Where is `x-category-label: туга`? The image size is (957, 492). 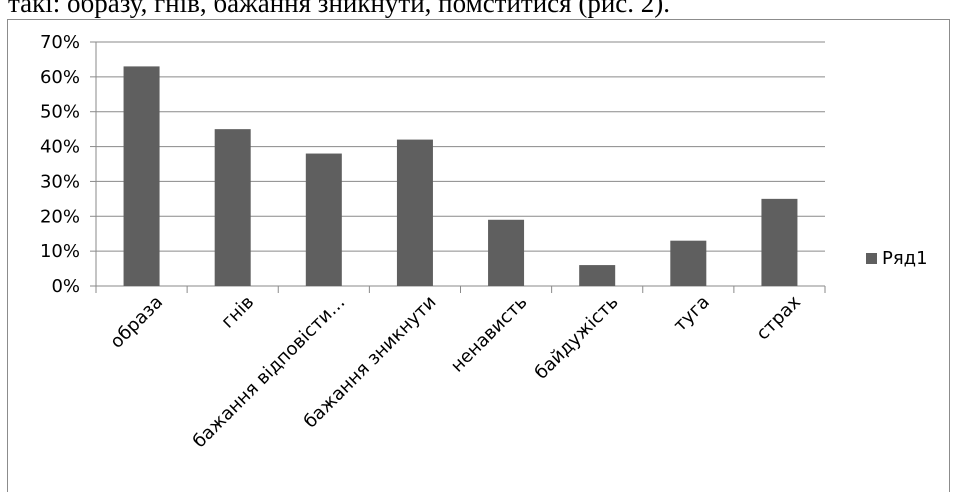 x-category-label: туга is located at coordinates (692, 314).